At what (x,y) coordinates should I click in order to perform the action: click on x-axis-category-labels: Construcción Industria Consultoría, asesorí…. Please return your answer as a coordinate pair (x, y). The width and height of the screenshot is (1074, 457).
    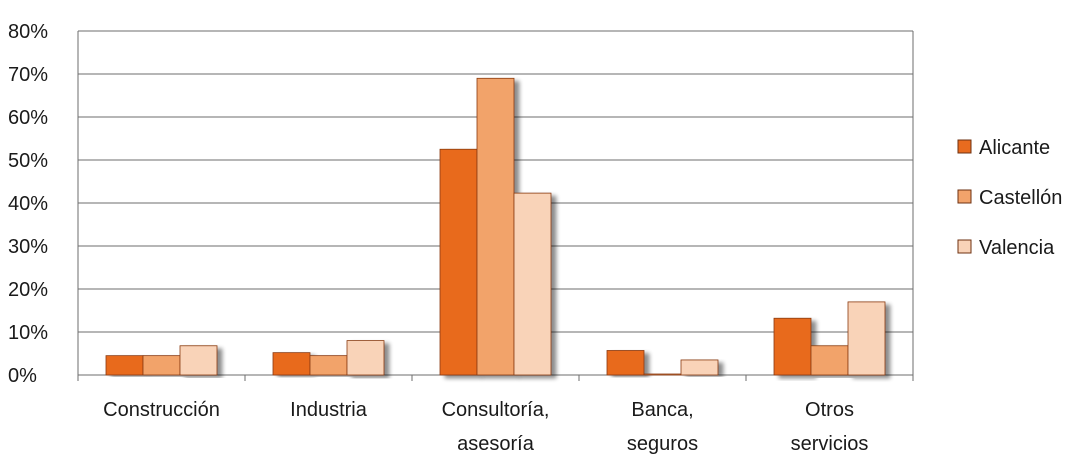
    Looking at the image, I should click on (485, 427).